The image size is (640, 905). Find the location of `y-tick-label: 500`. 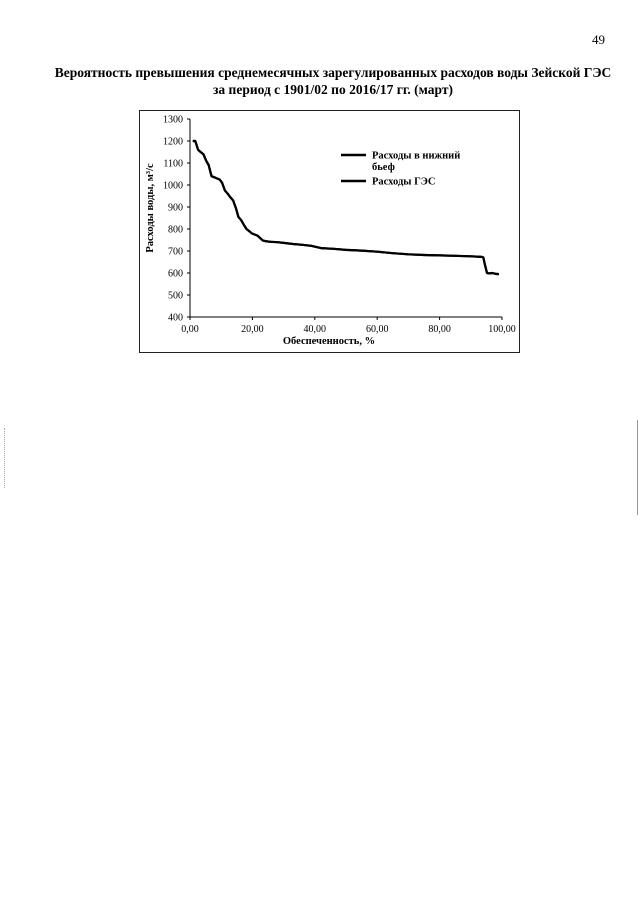

y-tick-label: 500 is located at coordinates (175, 296).